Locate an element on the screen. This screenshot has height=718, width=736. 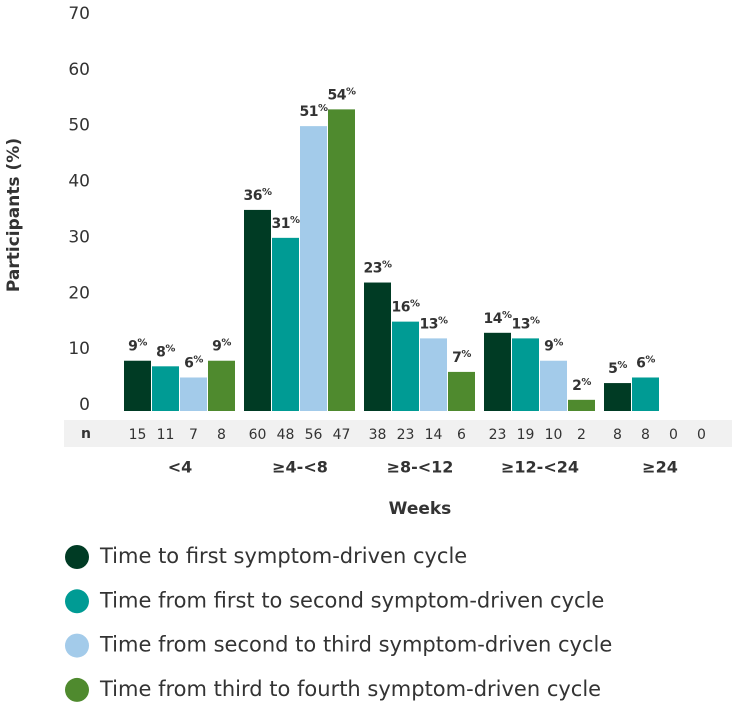
x-tick-label: ≥4-<8 is located at coordinates (300, 467).